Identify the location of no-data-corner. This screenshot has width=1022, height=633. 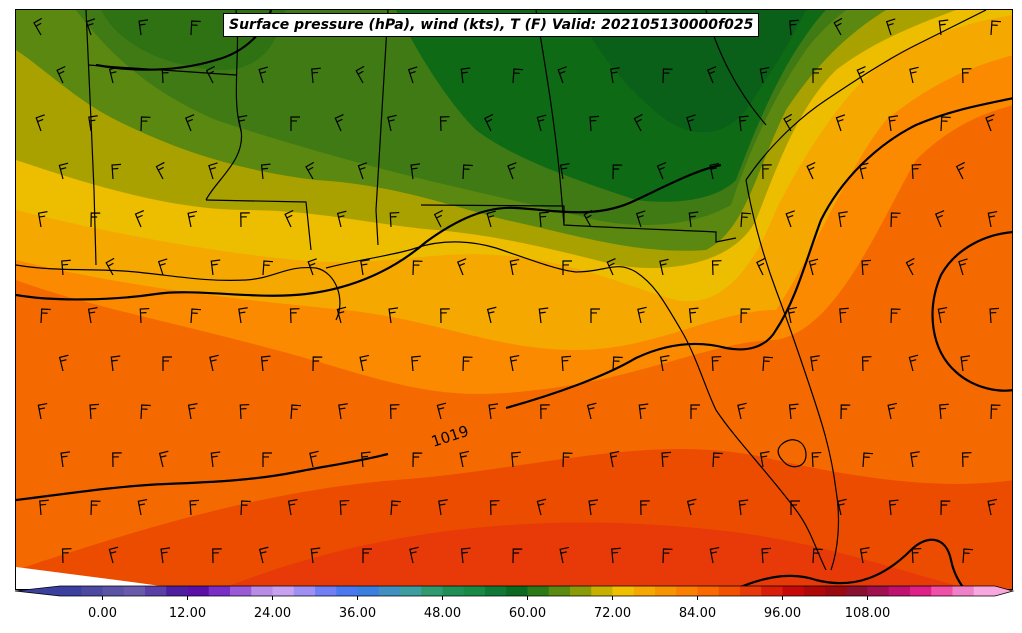
(99, 578).